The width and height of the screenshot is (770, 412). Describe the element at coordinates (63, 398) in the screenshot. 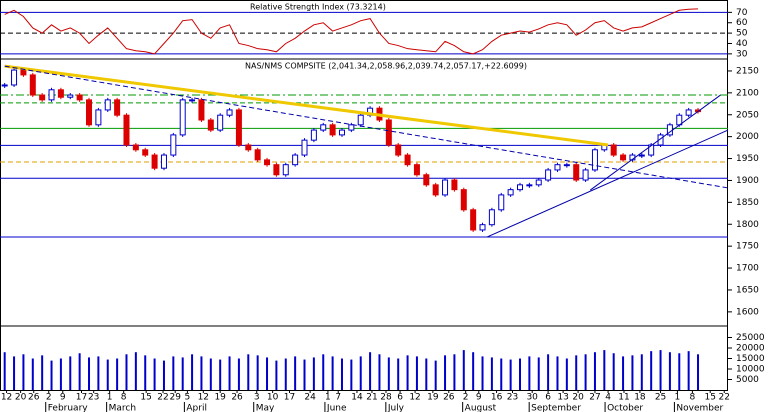

I see `x-tick-label: 9` at that location.